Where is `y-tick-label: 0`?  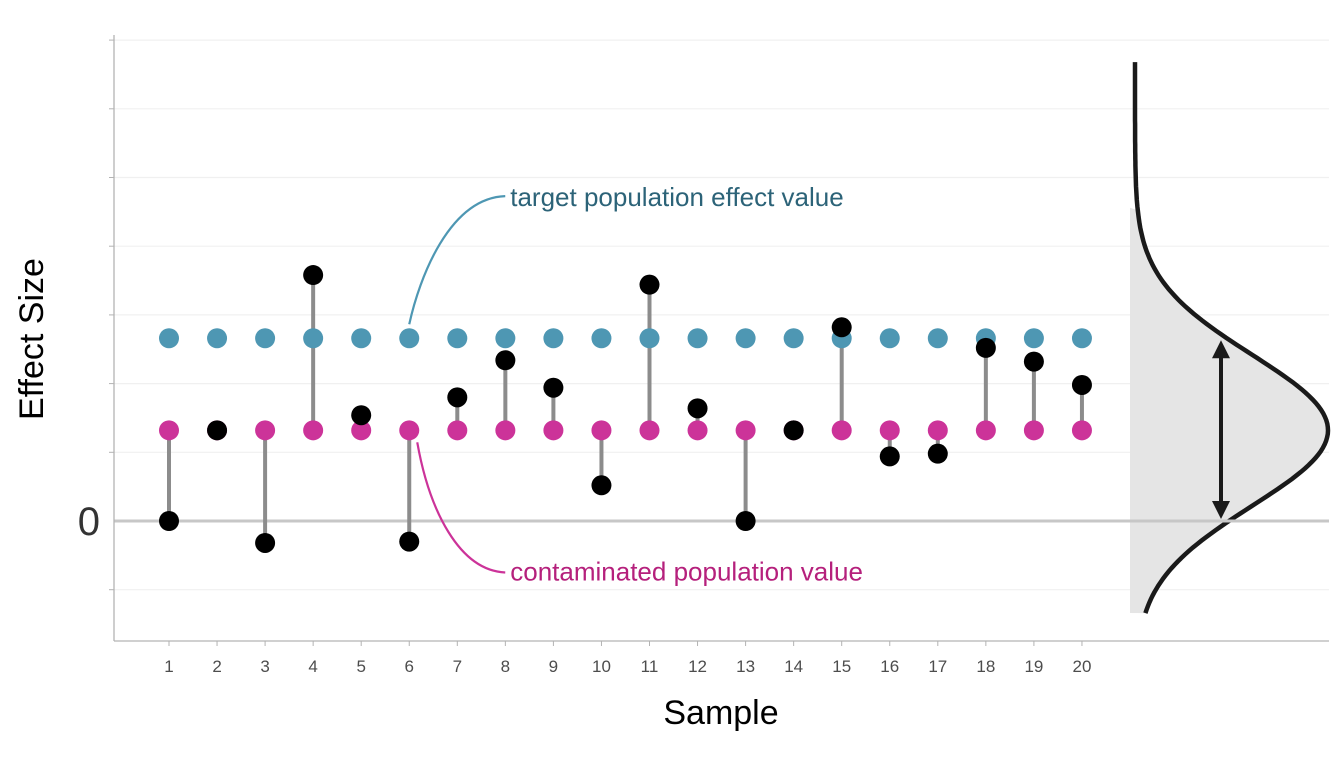
y-tick-label: 0 is located at coordinates (89, 522).